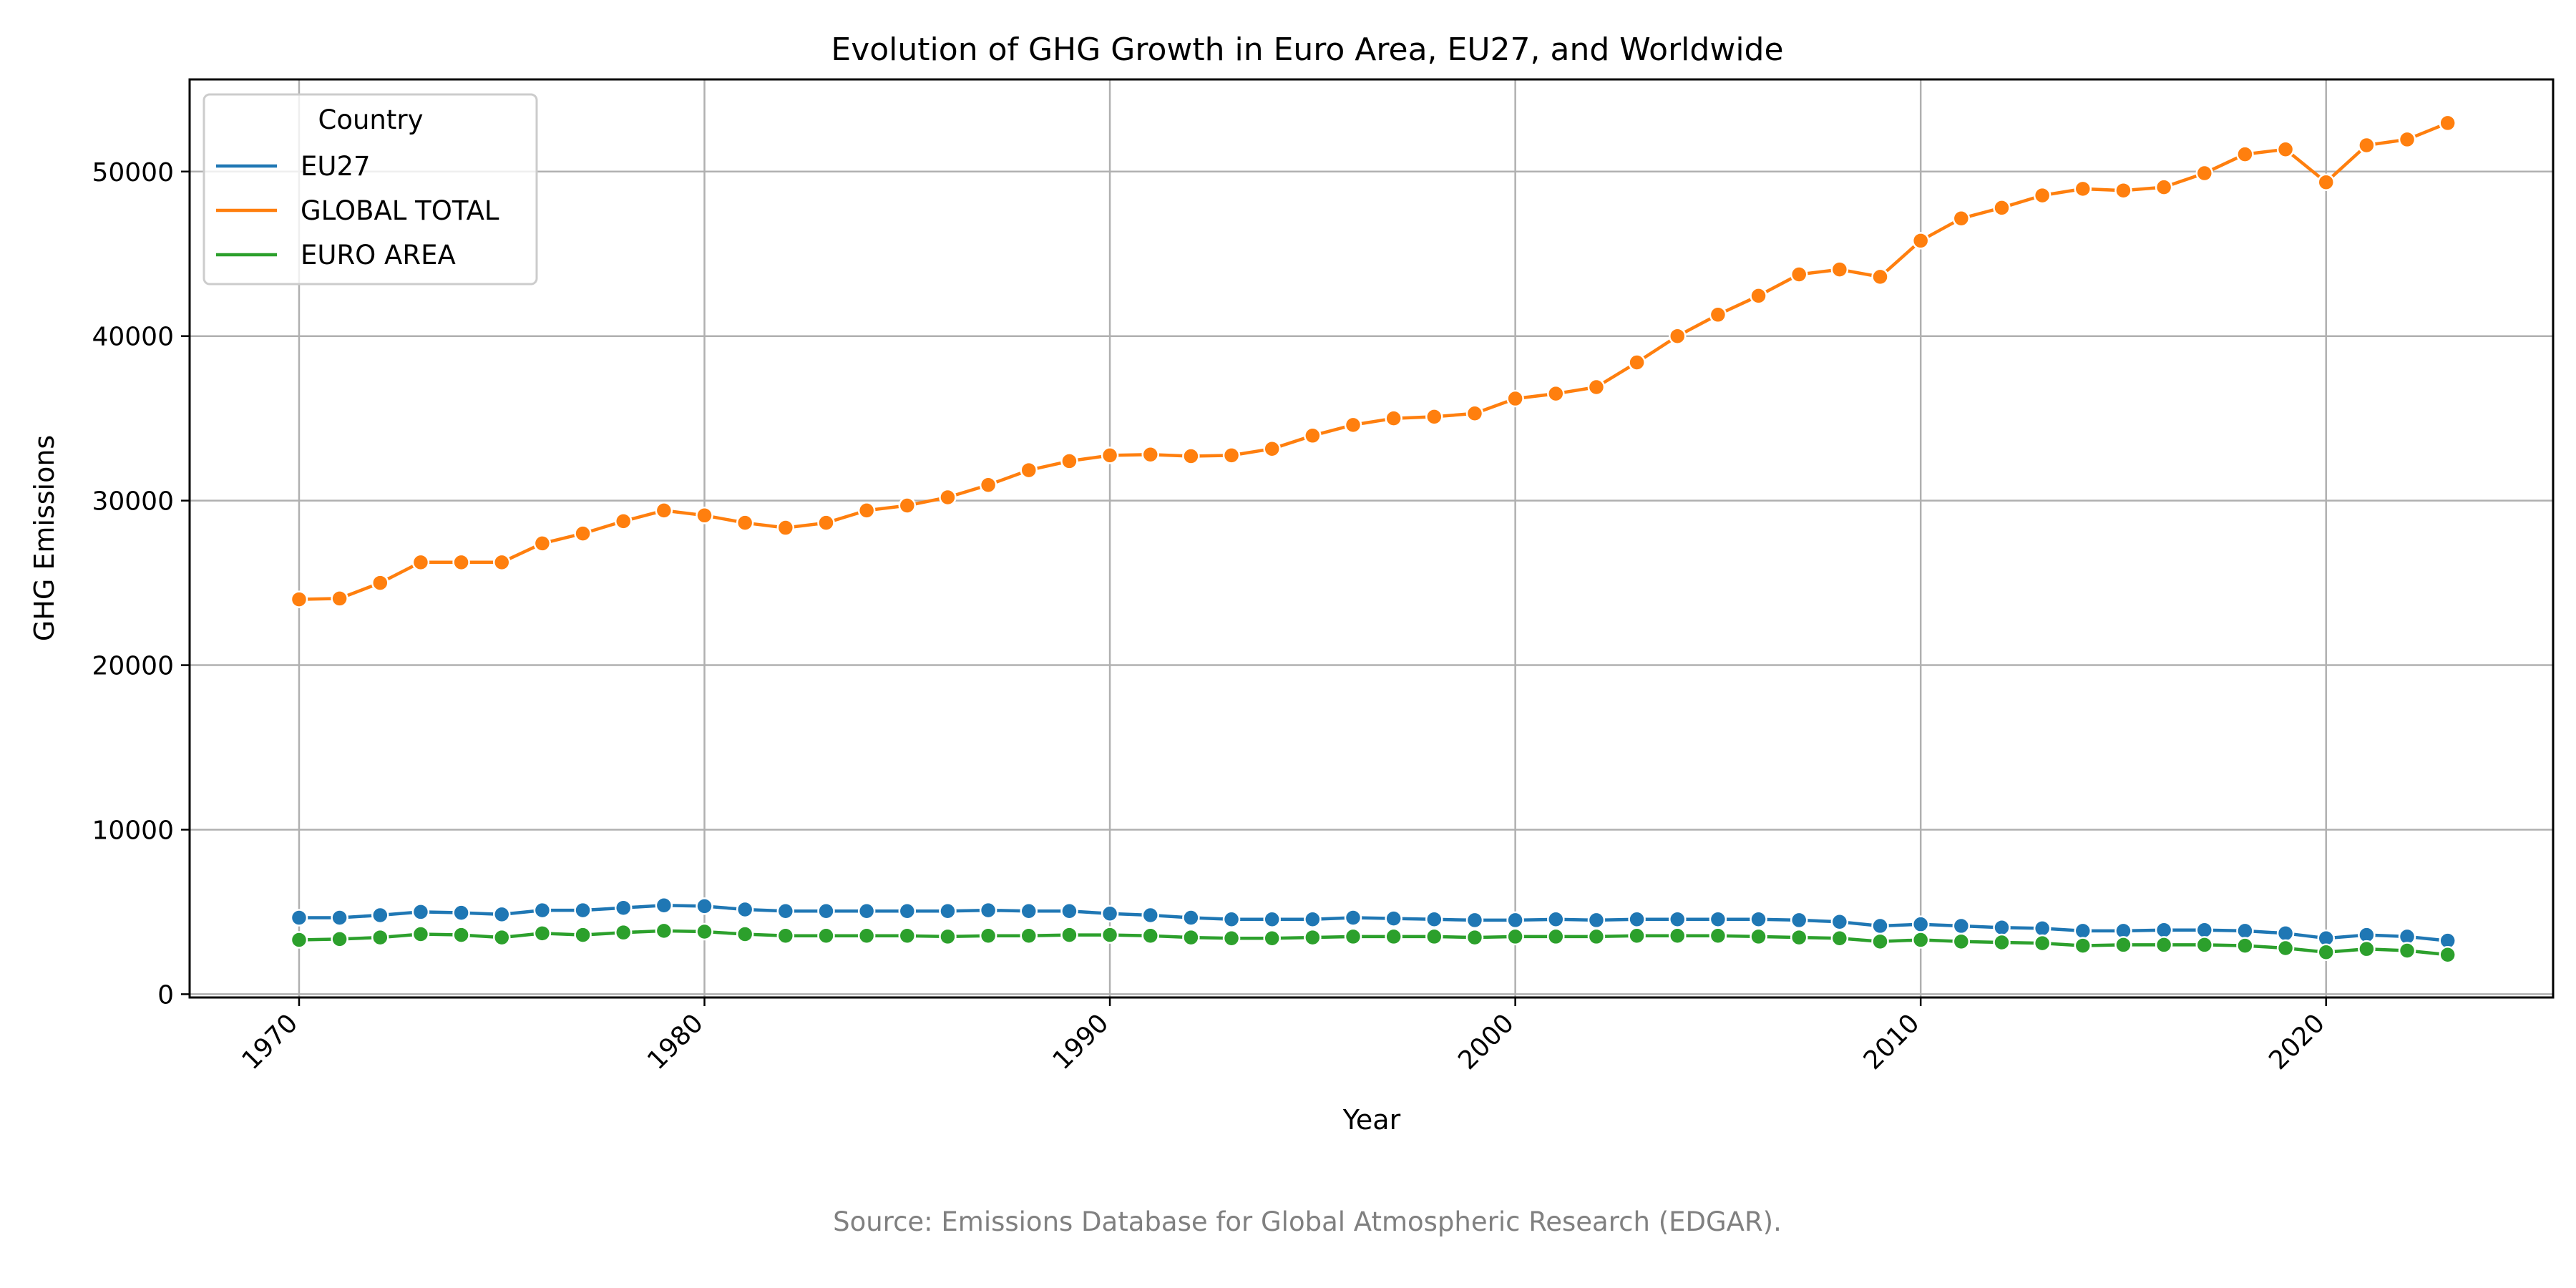  I want to click on x-axis-ticks: 1970 1980 1990 2000 2010 2020, so click(1284, 1036).